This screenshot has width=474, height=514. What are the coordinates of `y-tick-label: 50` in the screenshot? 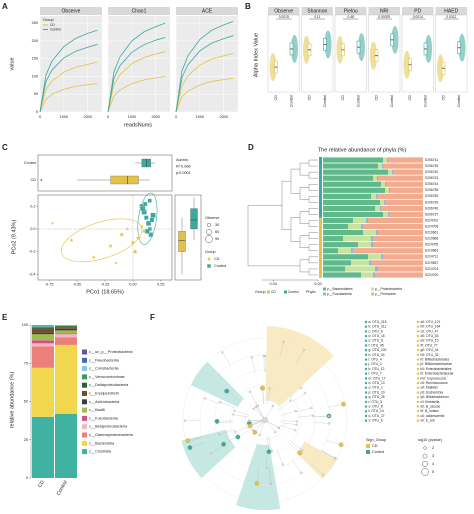 It's located at (36, 94).